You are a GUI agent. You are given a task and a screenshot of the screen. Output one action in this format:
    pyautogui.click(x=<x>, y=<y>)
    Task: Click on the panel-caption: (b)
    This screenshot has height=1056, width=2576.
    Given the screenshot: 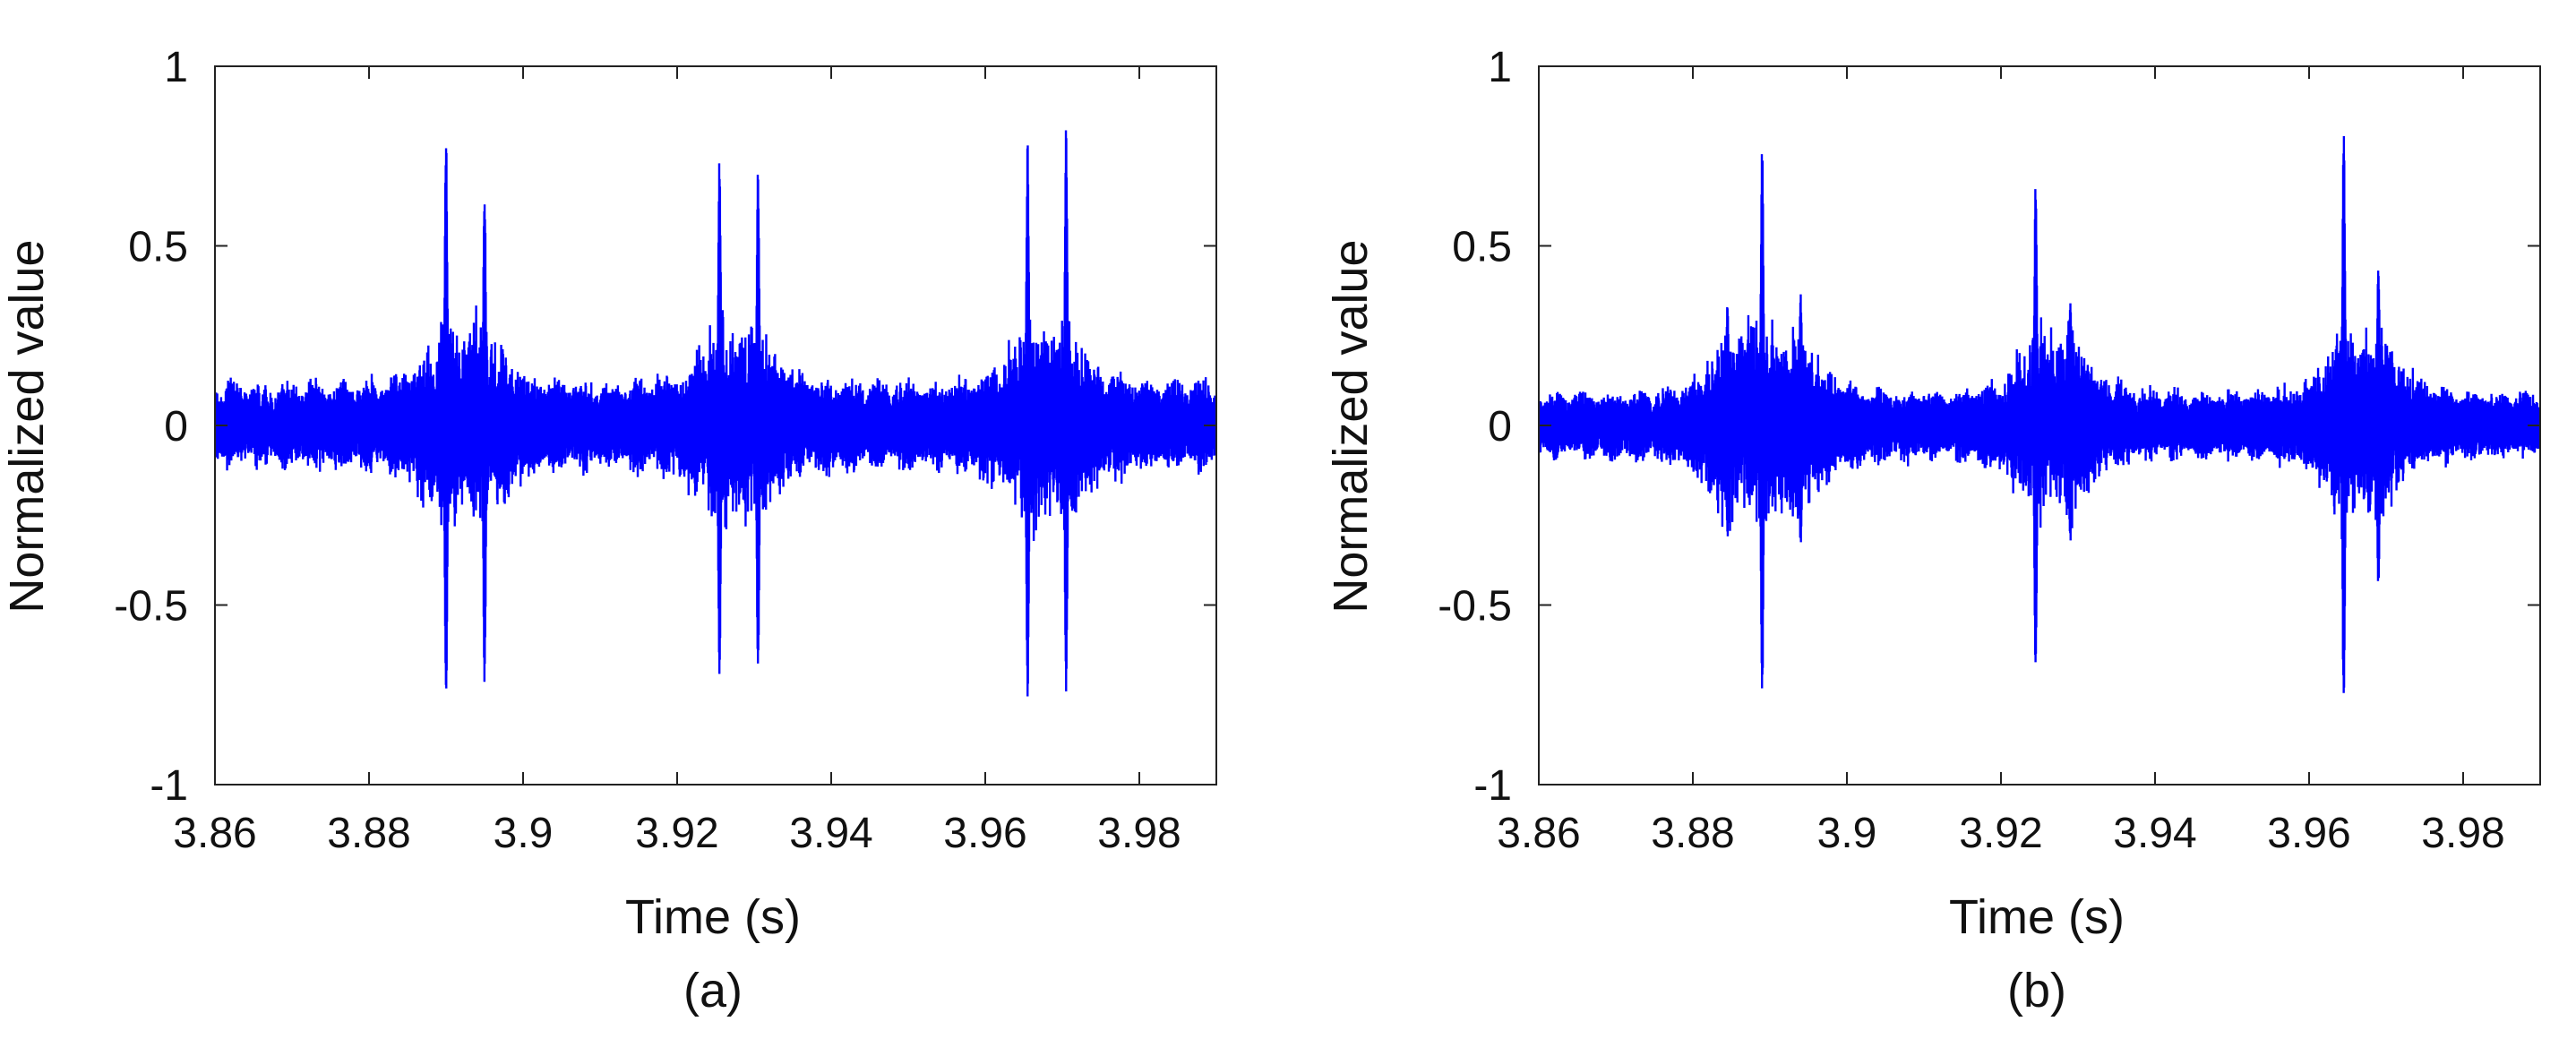 What is the action you would take?
    pyautogui.click(x=2036, y=990)
    